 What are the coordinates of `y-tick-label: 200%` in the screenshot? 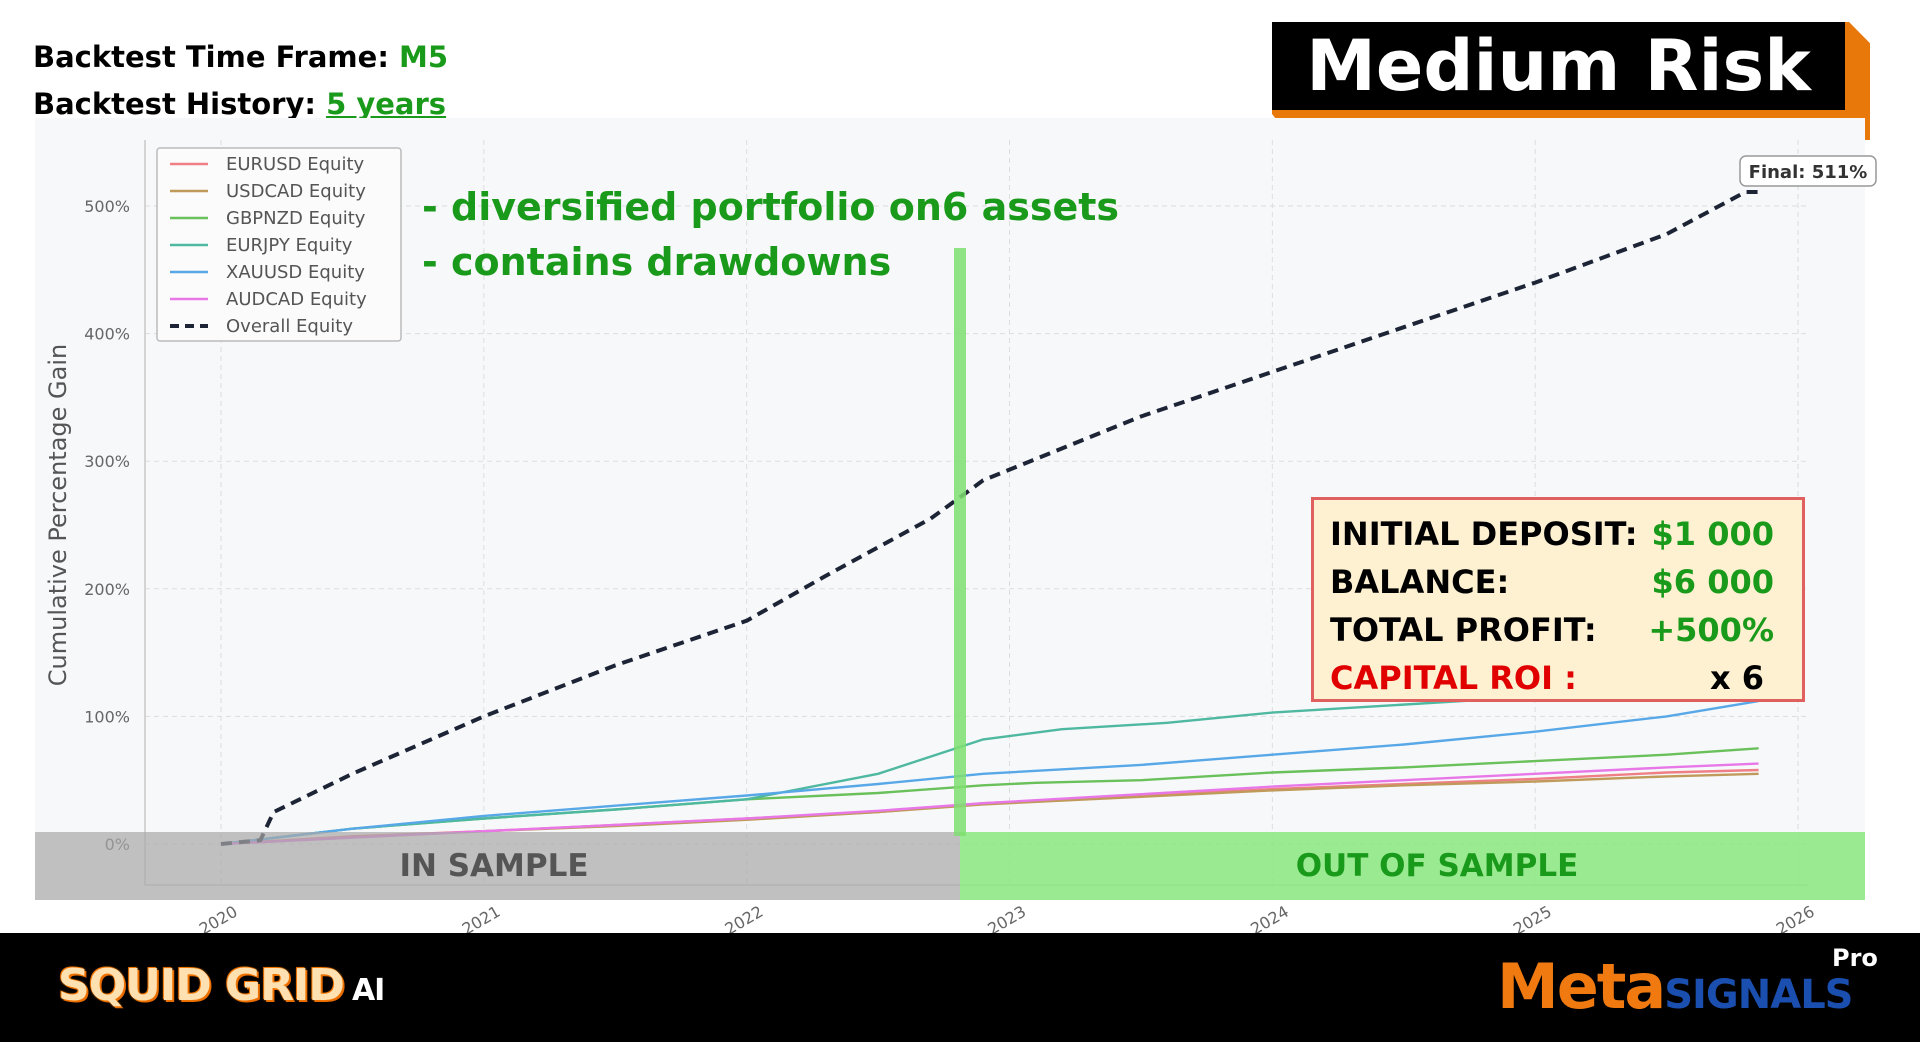 It's located at (107, 589).